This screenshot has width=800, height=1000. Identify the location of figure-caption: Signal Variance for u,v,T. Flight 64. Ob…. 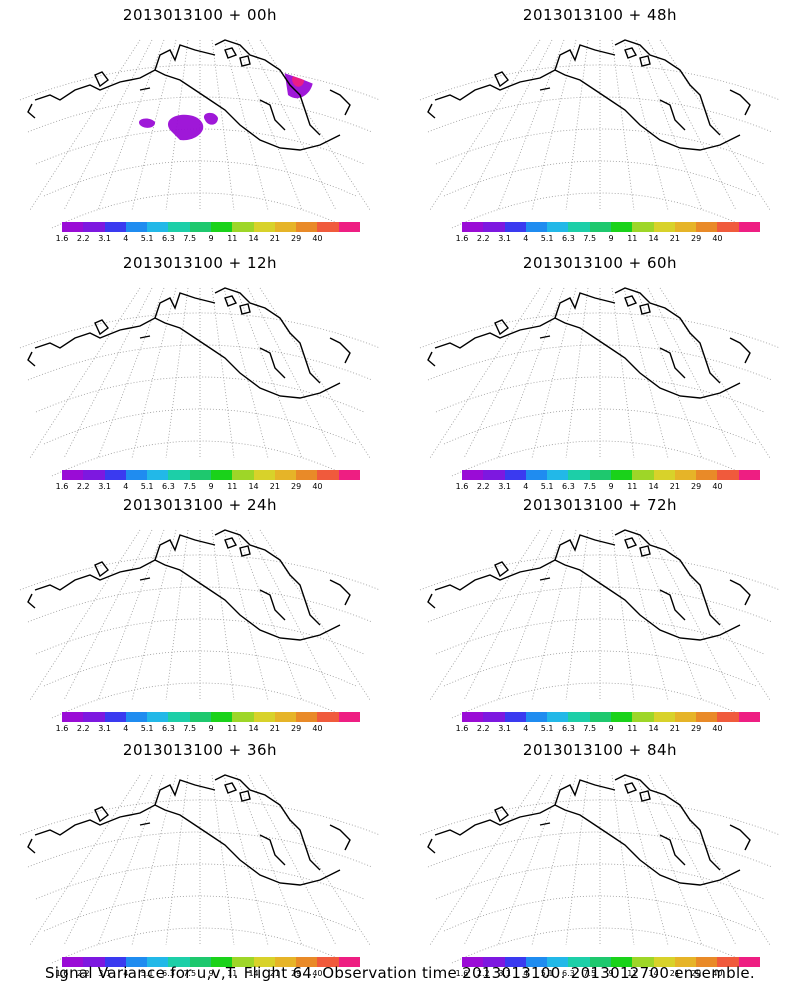
(400, 973).